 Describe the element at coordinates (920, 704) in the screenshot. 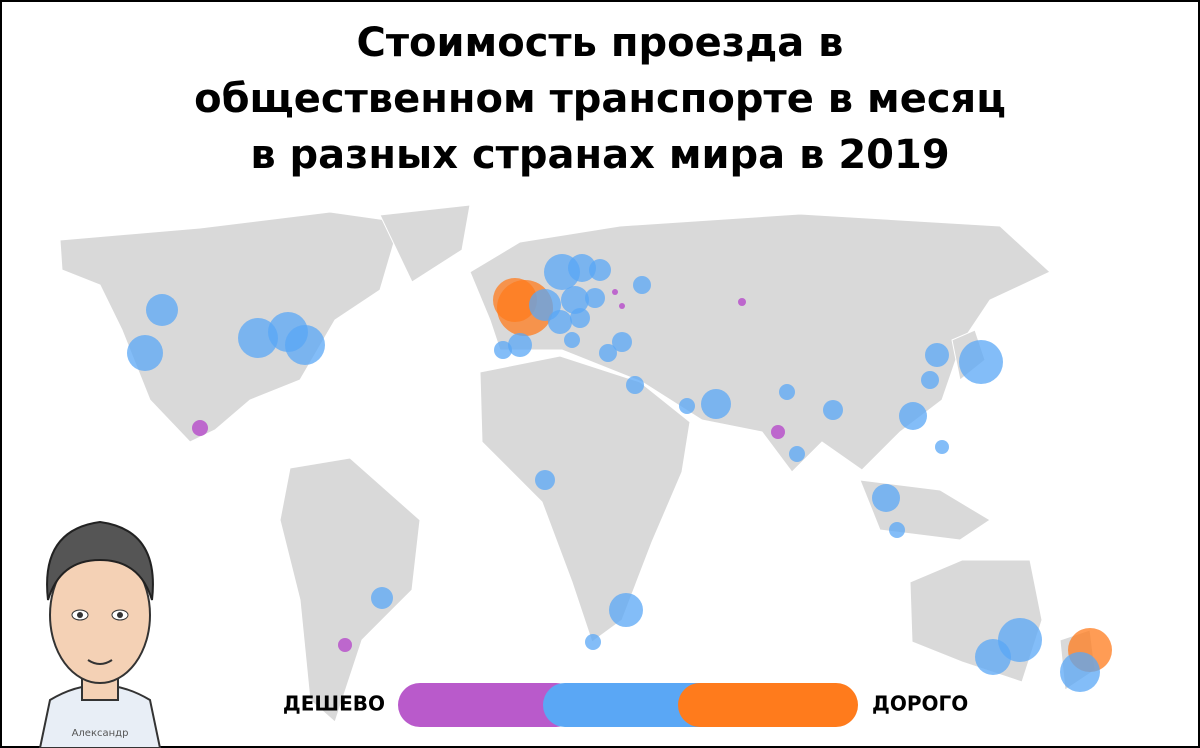

I see `legend-high-label: ДОРОГО` at that location.